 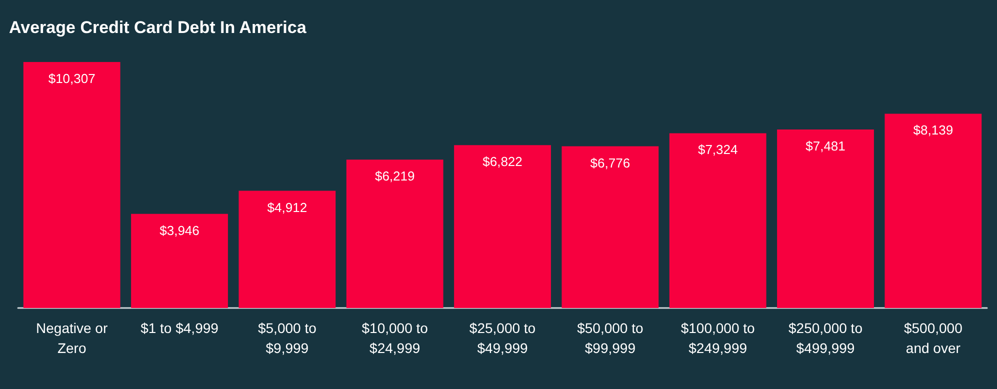 I want to click on data-label: $7,481, so click(x=826, y=146).